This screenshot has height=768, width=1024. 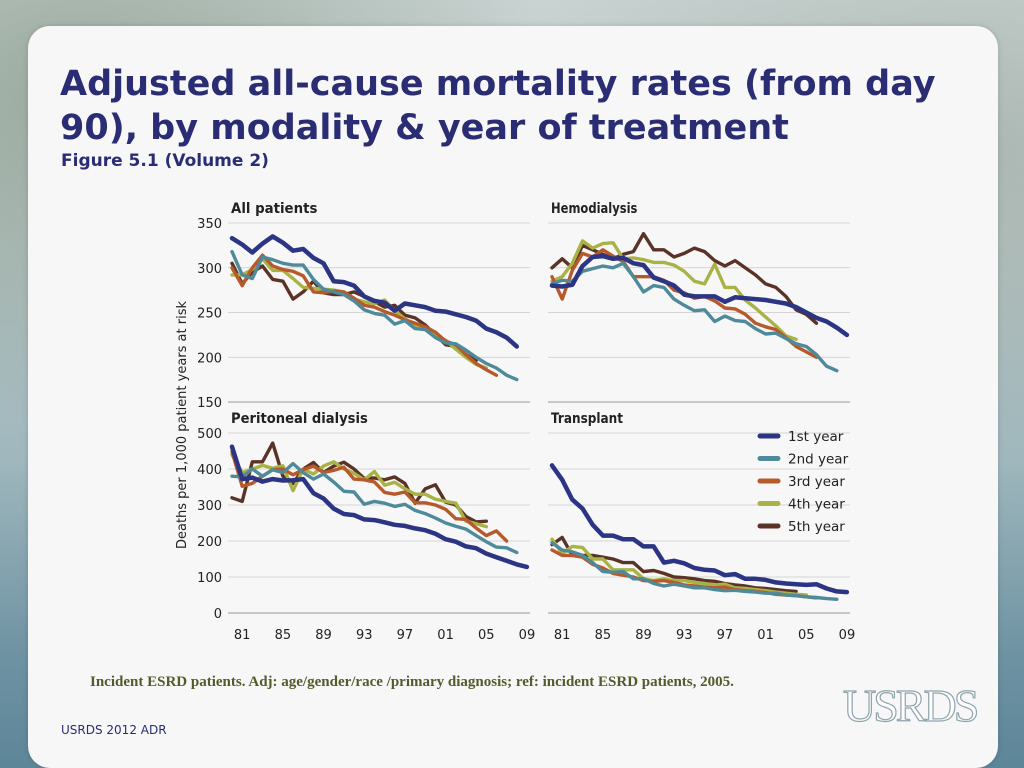 I want to click on y-tick-label: 150, so click(x=209, y=403).